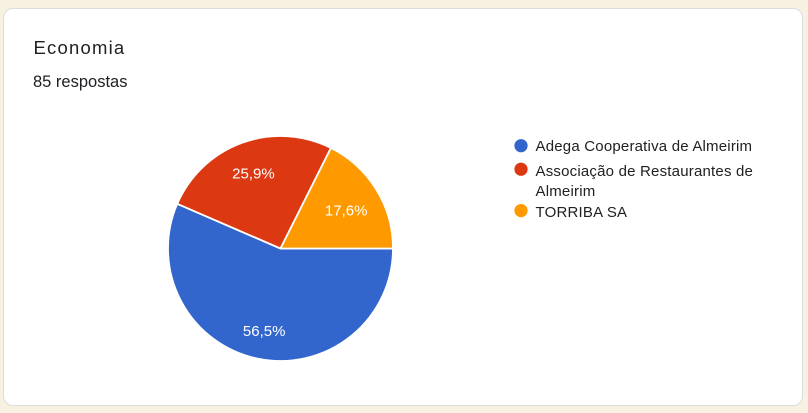  I want to click on svg-text: 25,9%, so click(253, 173).